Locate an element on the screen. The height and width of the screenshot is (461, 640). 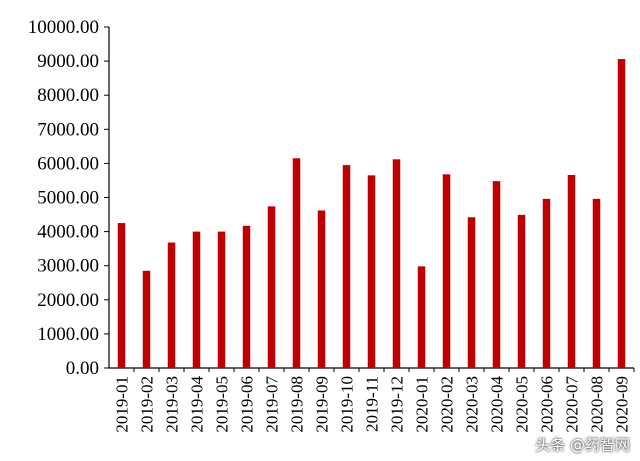
x-tick-label: 2020-05 is located at coordinates (522, 404).